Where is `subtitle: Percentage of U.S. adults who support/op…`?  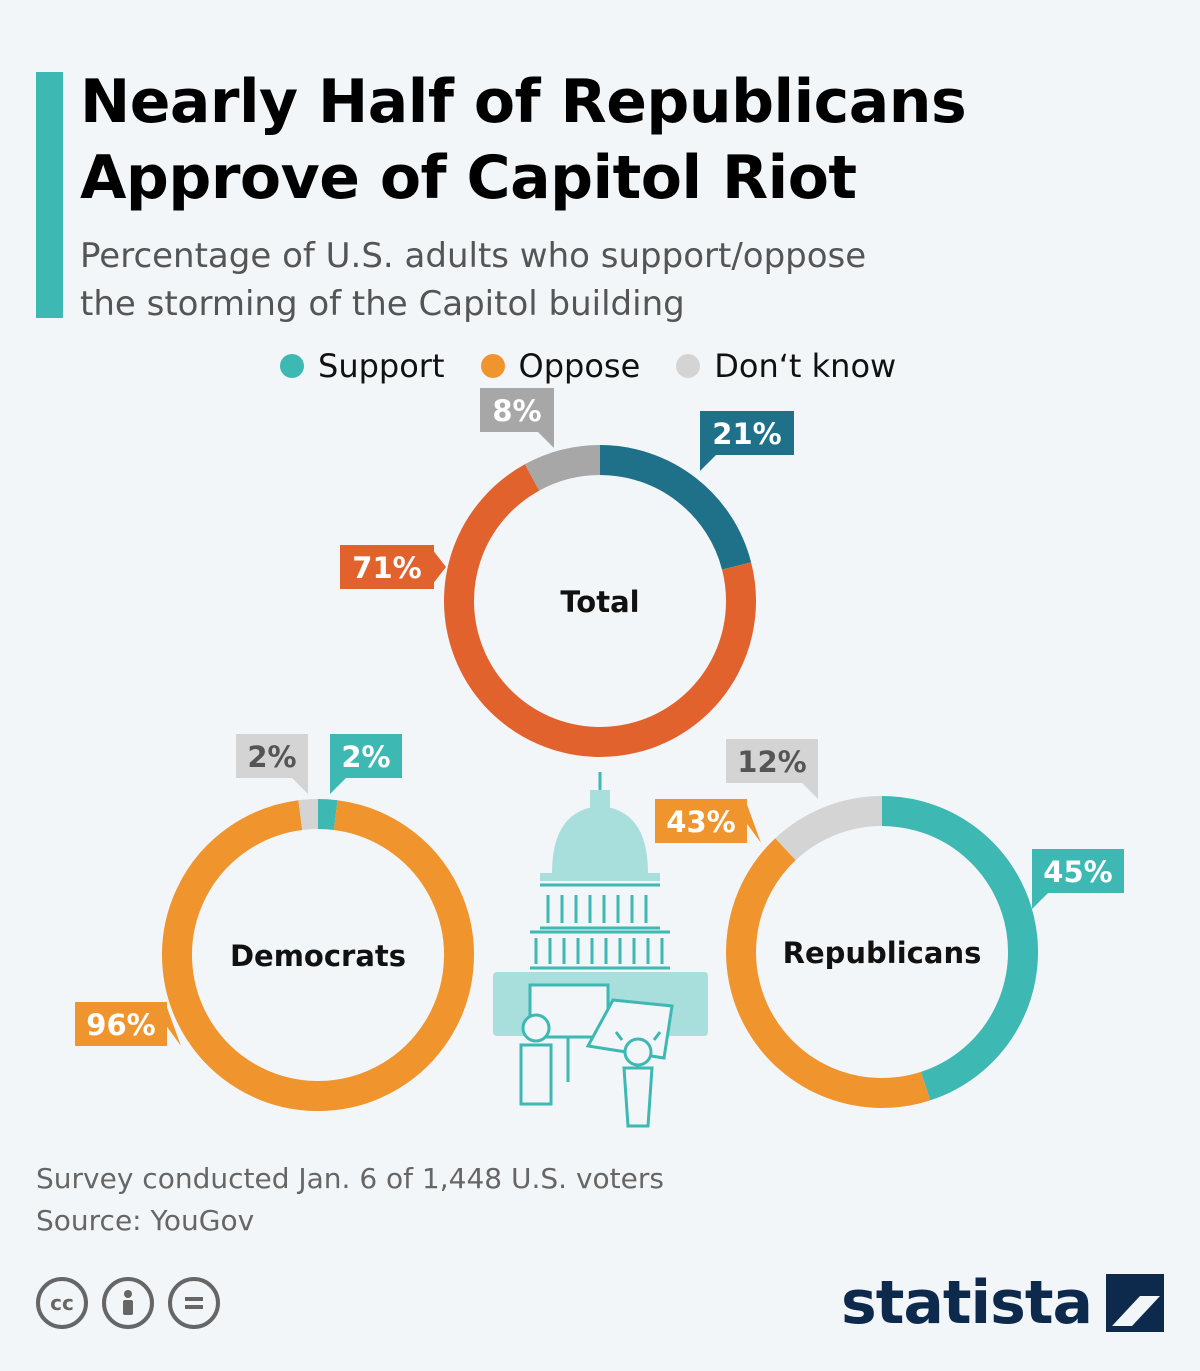 subtitle: Percentage of U.S. adults who support/op… is located at coordinates (530, 280).